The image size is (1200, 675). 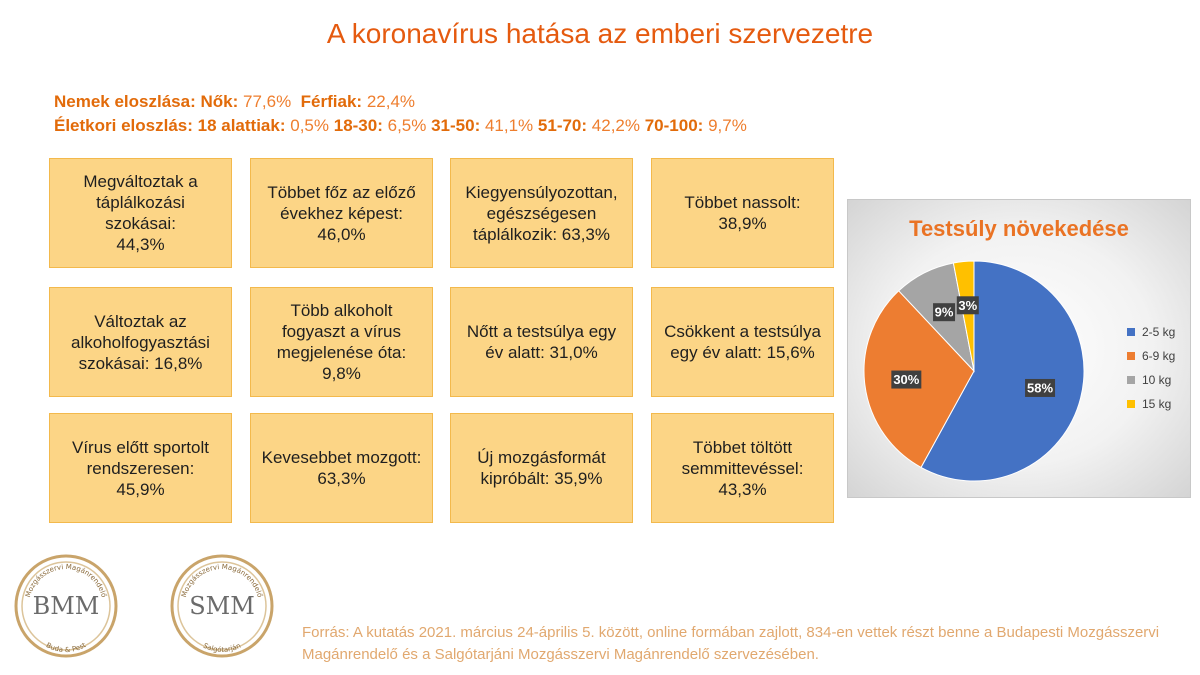 What do you see at coordinates (456, 125) in the screenshot?
I see `age-group-label: 31-50:` at bounding box center [456, 125].